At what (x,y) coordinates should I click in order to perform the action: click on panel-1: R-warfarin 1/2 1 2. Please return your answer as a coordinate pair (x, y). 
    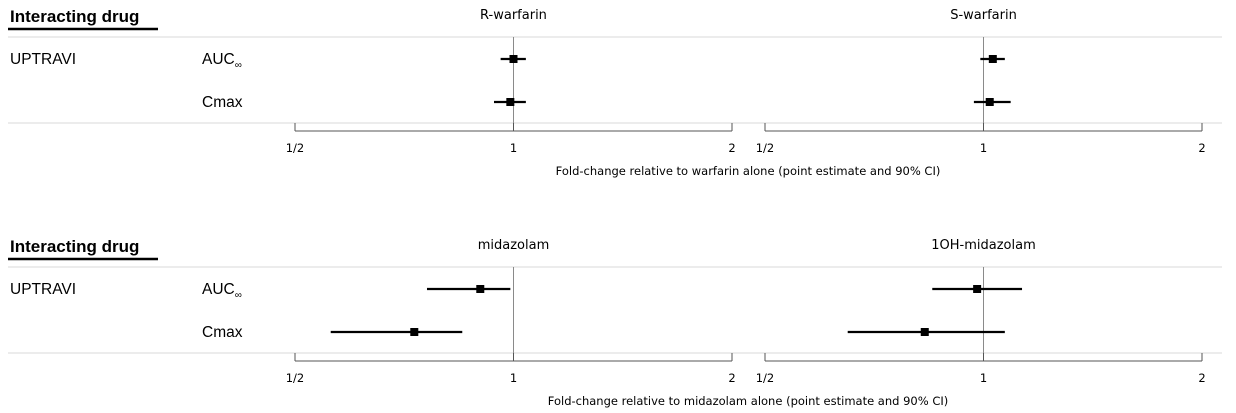
    Looking at the image, I should click on (511, 81).